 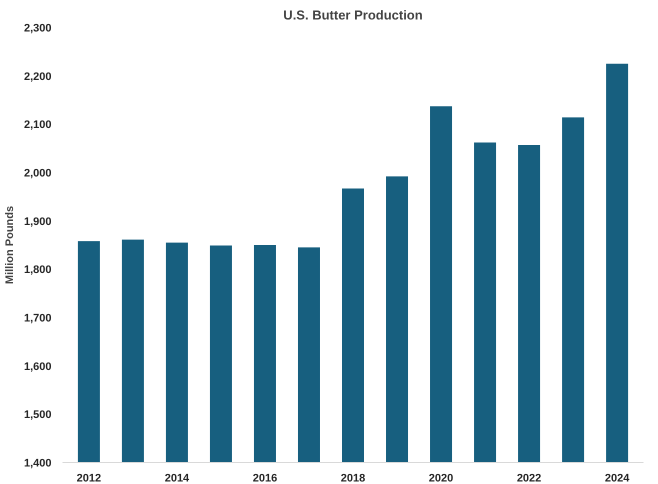 What do you see at coordinates (89, 478) in the screenshot?
I see `x-tick-label: 2012` at bounding box center [89, 478].